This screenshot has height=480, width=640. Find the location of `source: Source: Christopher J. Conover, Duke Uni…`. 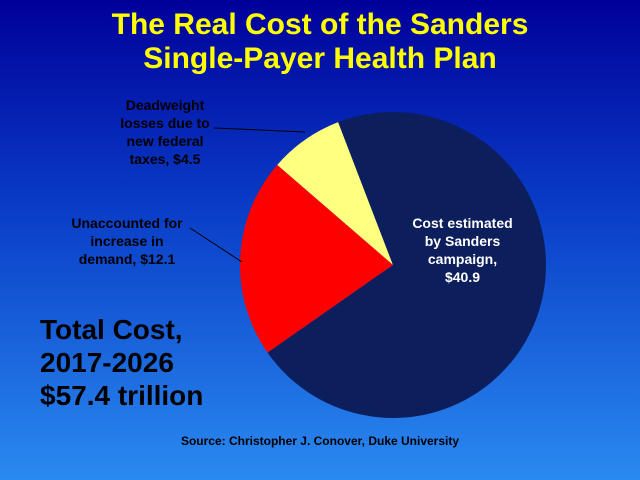

source: Source: Christopher J. Conover, Duke Uni… is located at coordinates (320, 441).